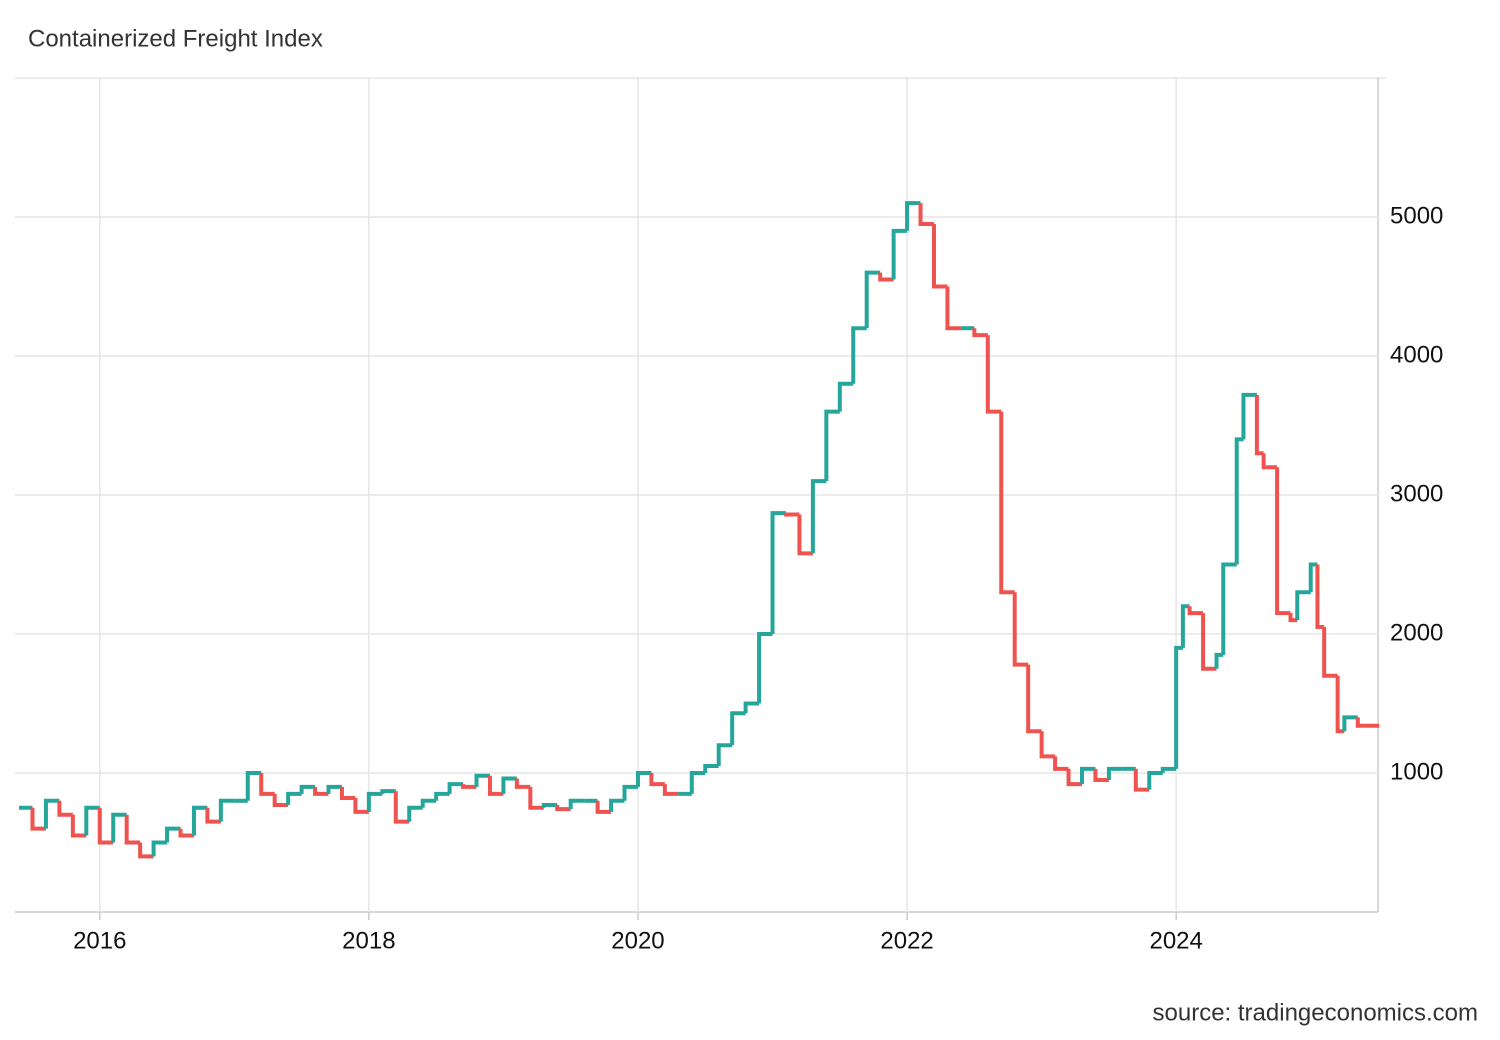 This screenshot has width=1500, height=1040. Describe the element at coordinates (1175, 940) in the screenshot. I see `x-tick-label: 2024` at that location.